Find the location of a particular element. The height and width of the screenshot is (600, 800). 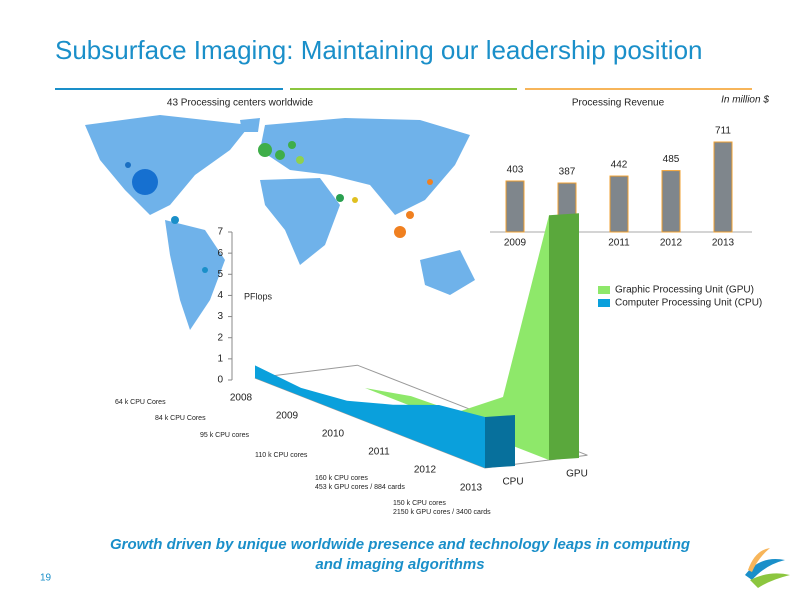

chart-title: Processing Revenue is located at coordinates (618, 103).